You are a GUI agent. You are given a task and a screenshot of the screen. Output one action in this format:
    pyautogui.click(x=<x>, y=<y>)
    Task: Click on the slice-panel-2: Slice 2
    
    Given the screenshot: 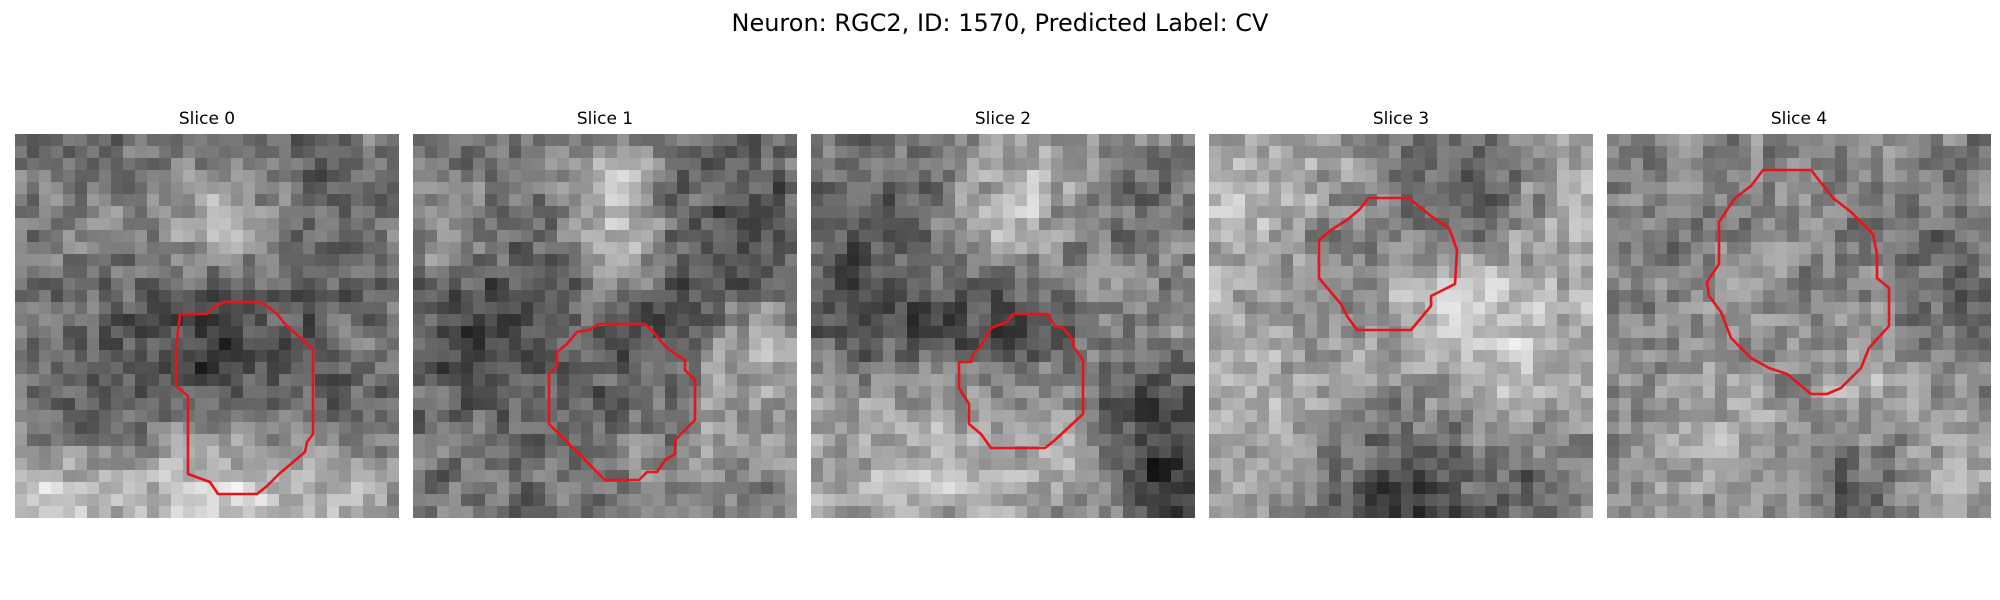 What is the action you would take?
    pyautogui.click(x=1003, y=313)
    